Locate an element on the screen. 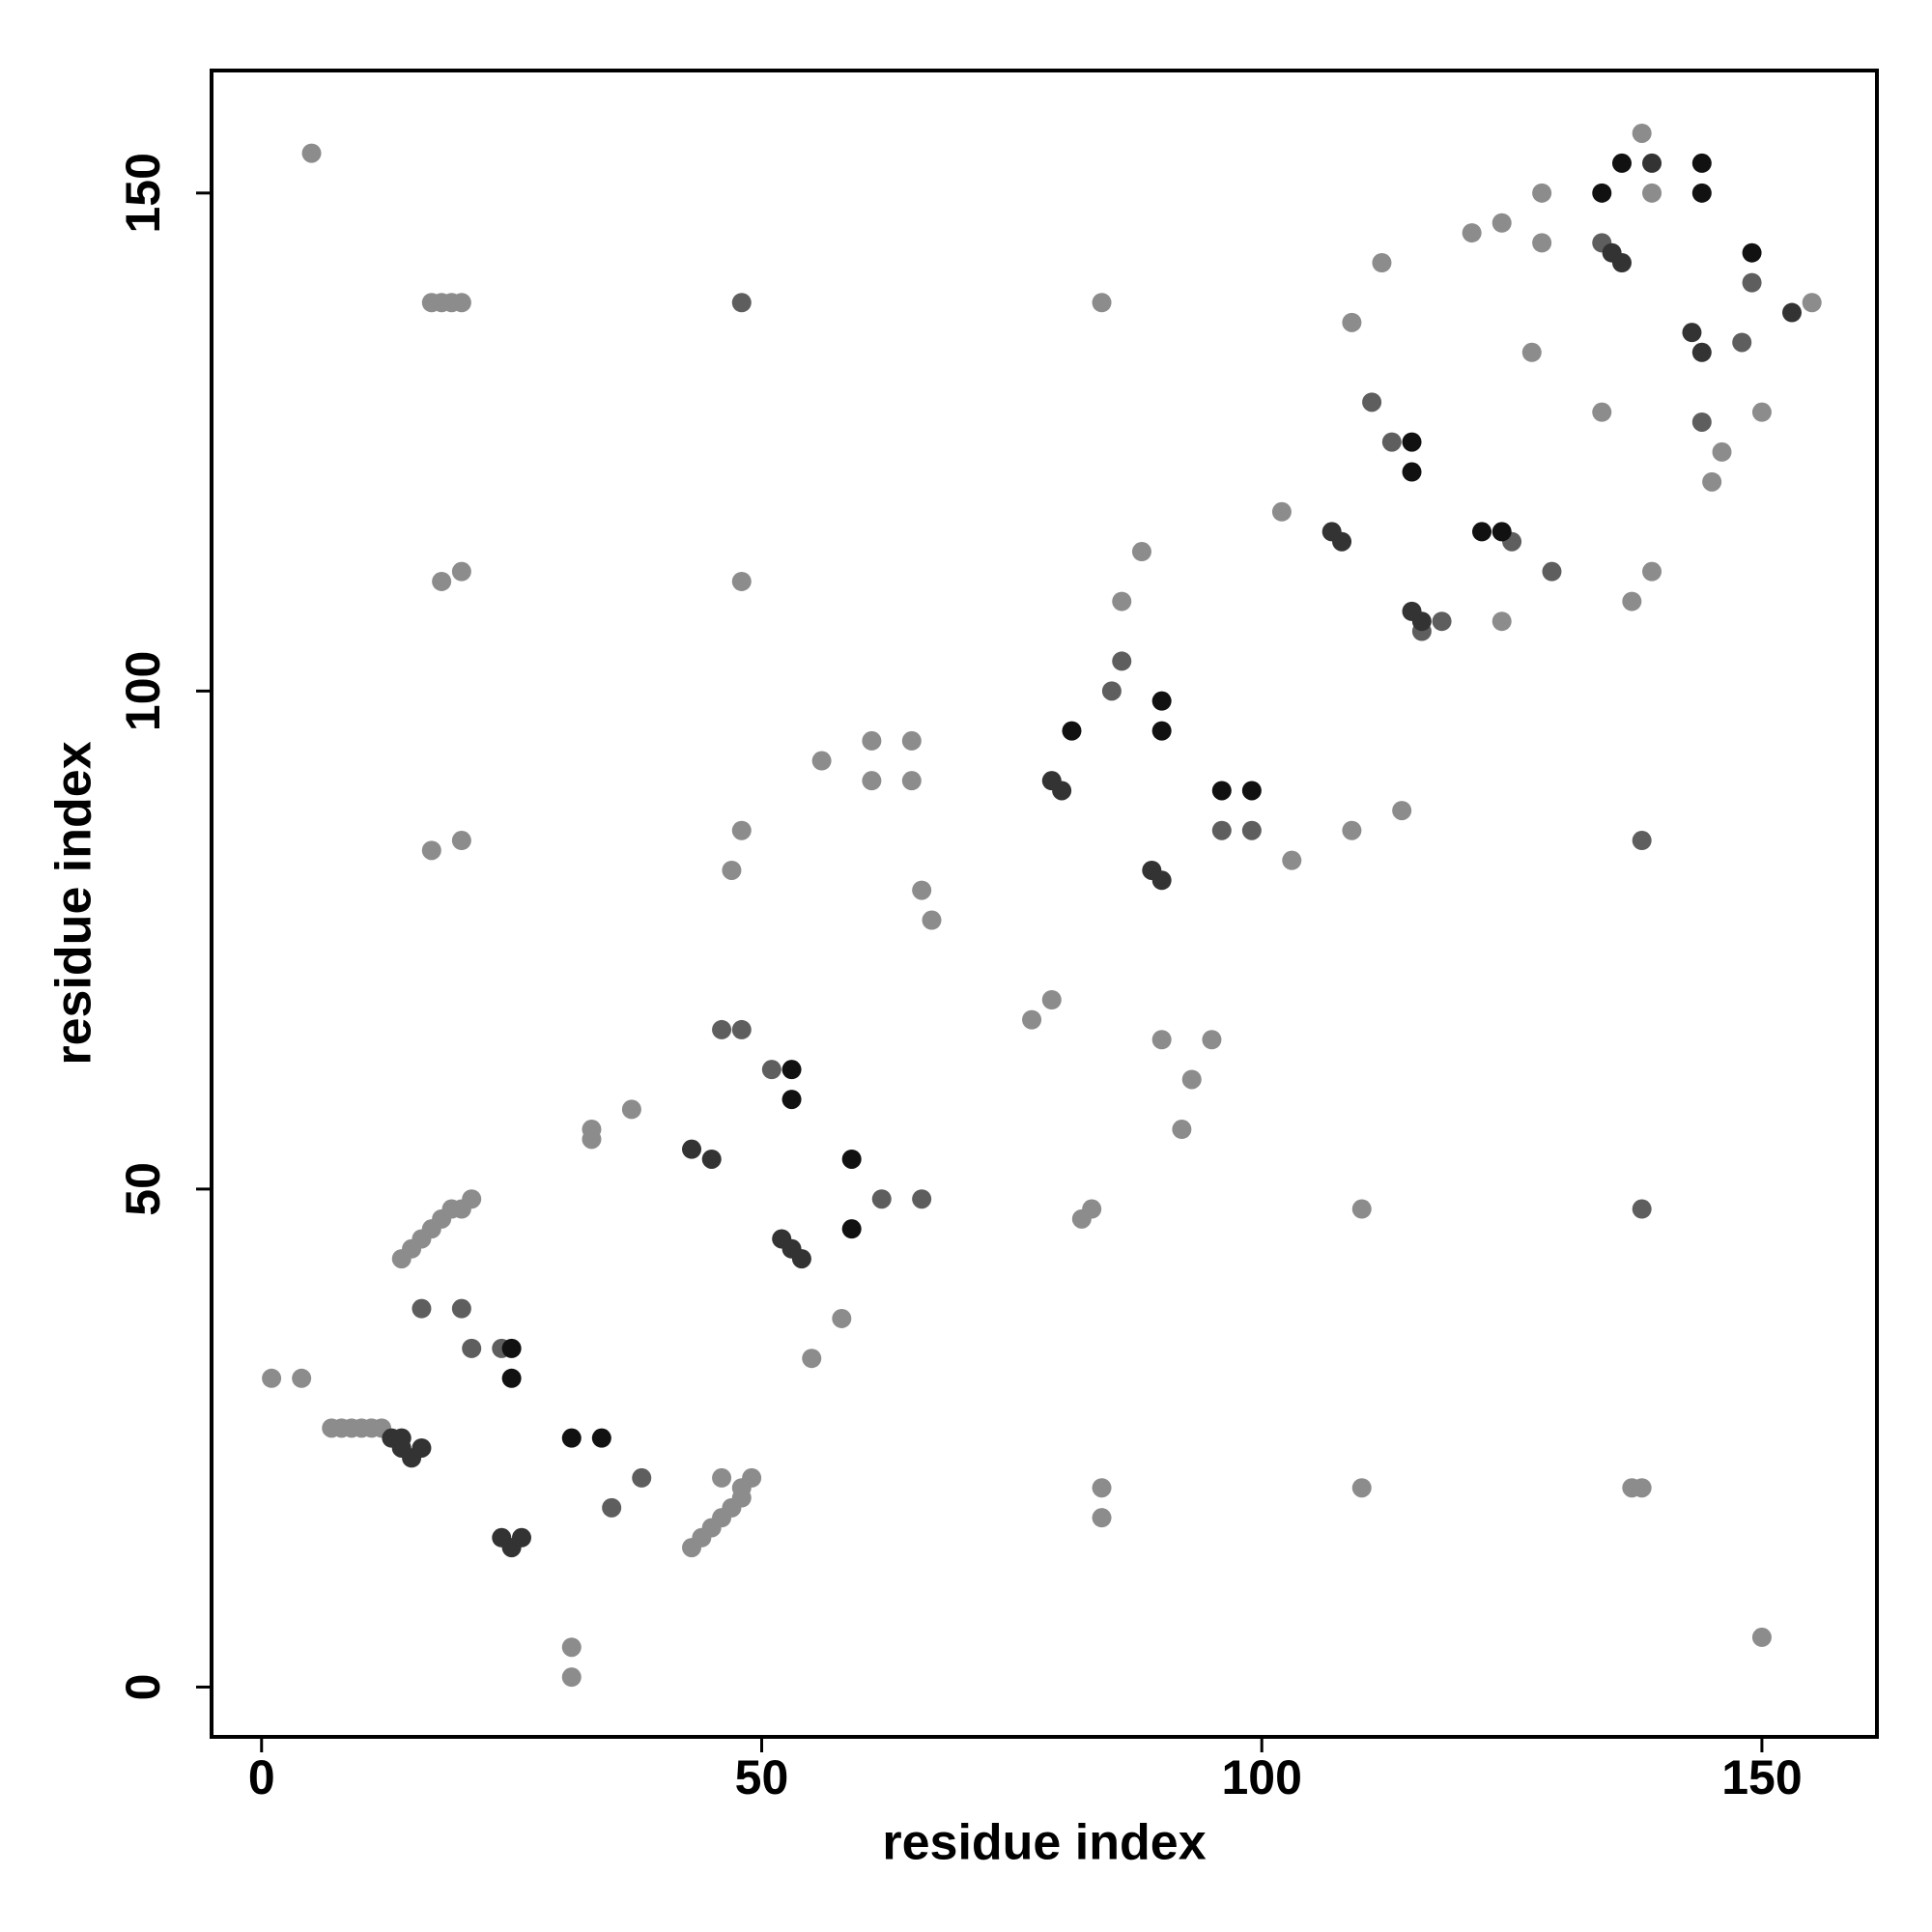 This screenshot has height=1932, width=1932. x-axis-label: residue index is located at coordinates (1044, 1843).